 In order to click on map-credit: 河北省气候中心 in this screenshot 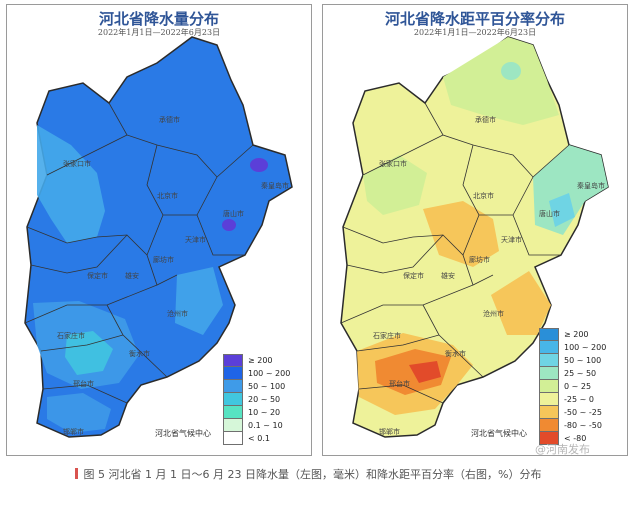, I will do `click(499, 433)`.